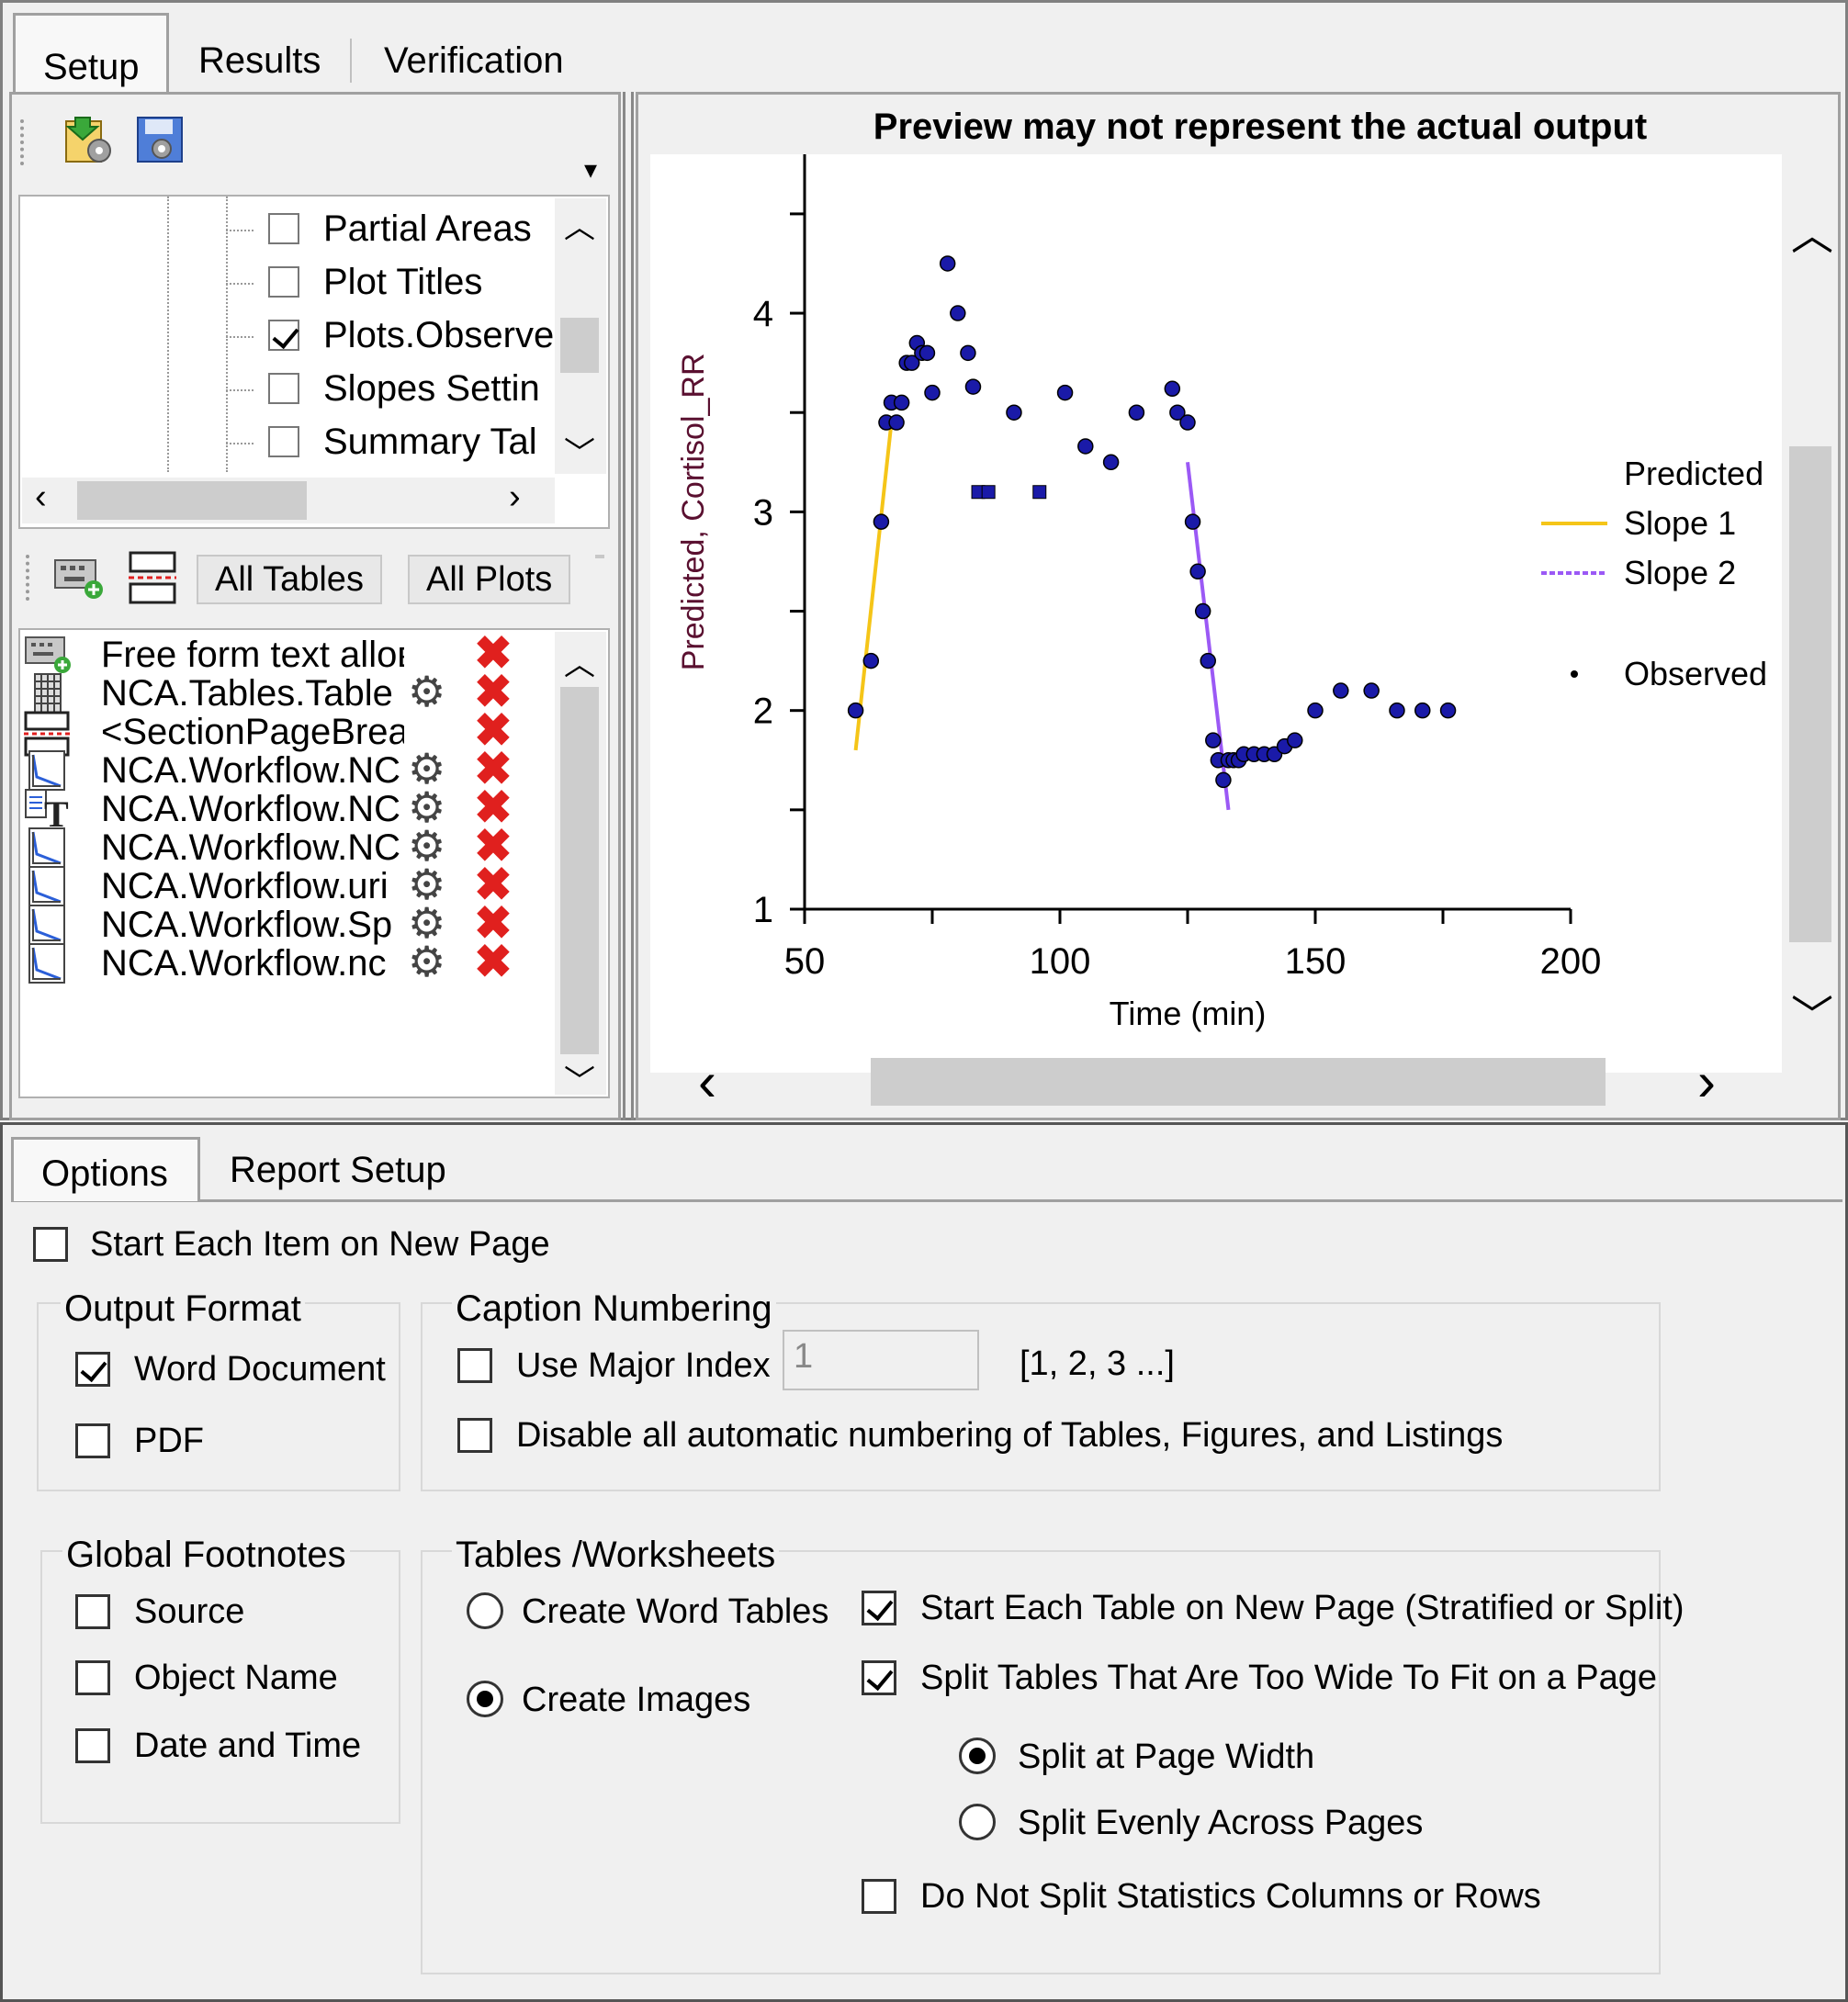 The width and height of the screenshot is (1848, 2002). I want to click on report-item: T NCA.Workflow.NC ⚙ ✖, so click(289, 809).